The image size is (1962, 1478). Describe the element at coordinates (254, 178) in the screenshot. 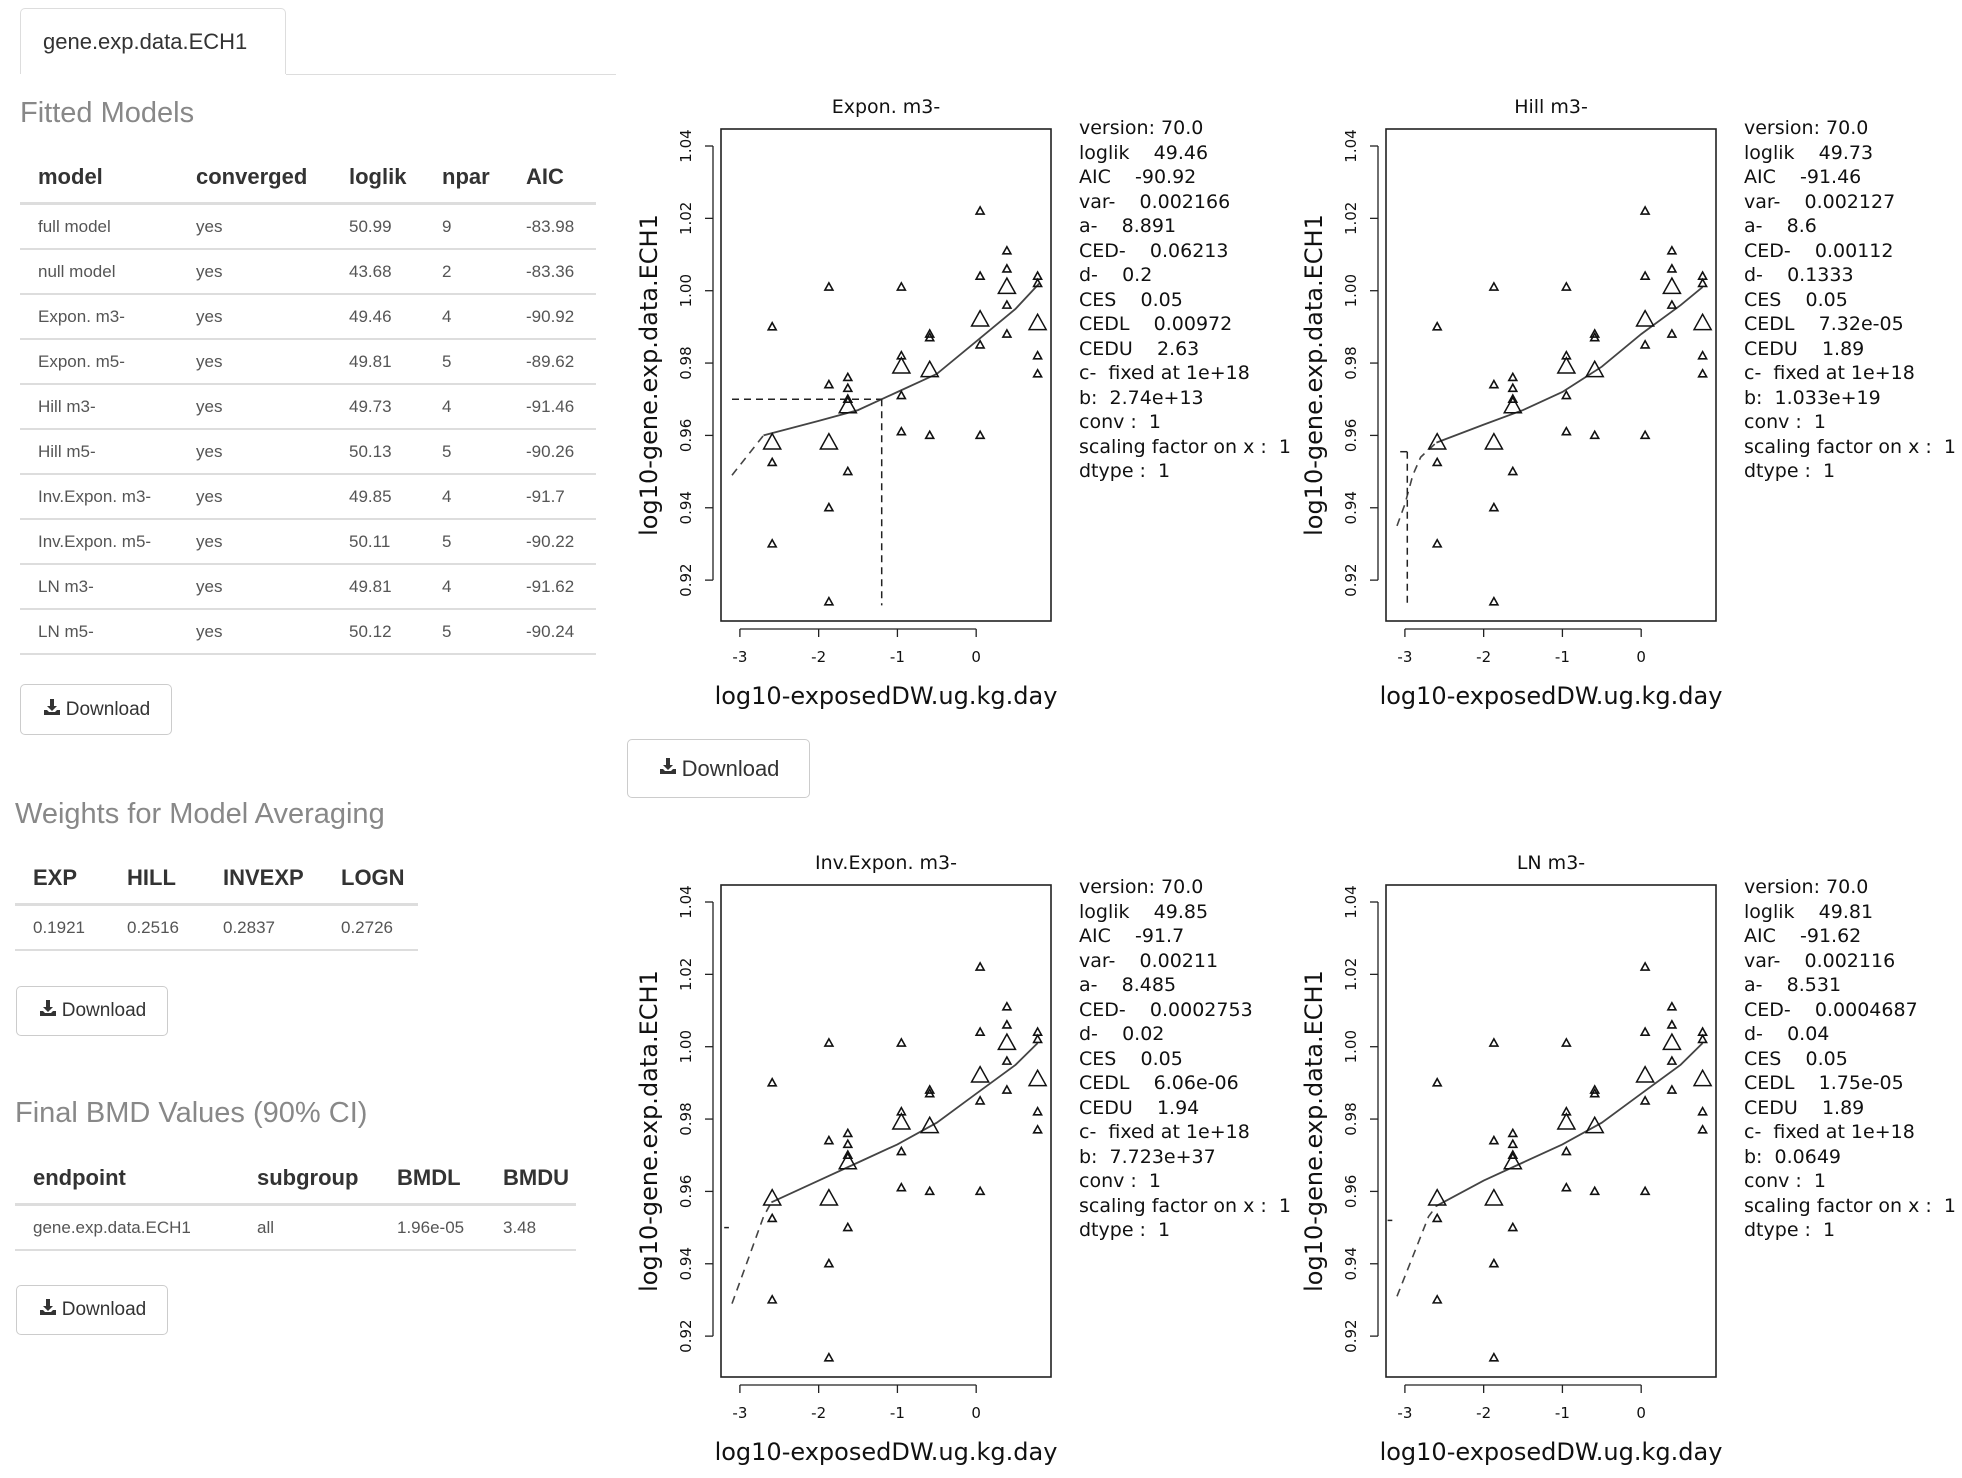

I see `column-header: converged` at that location.